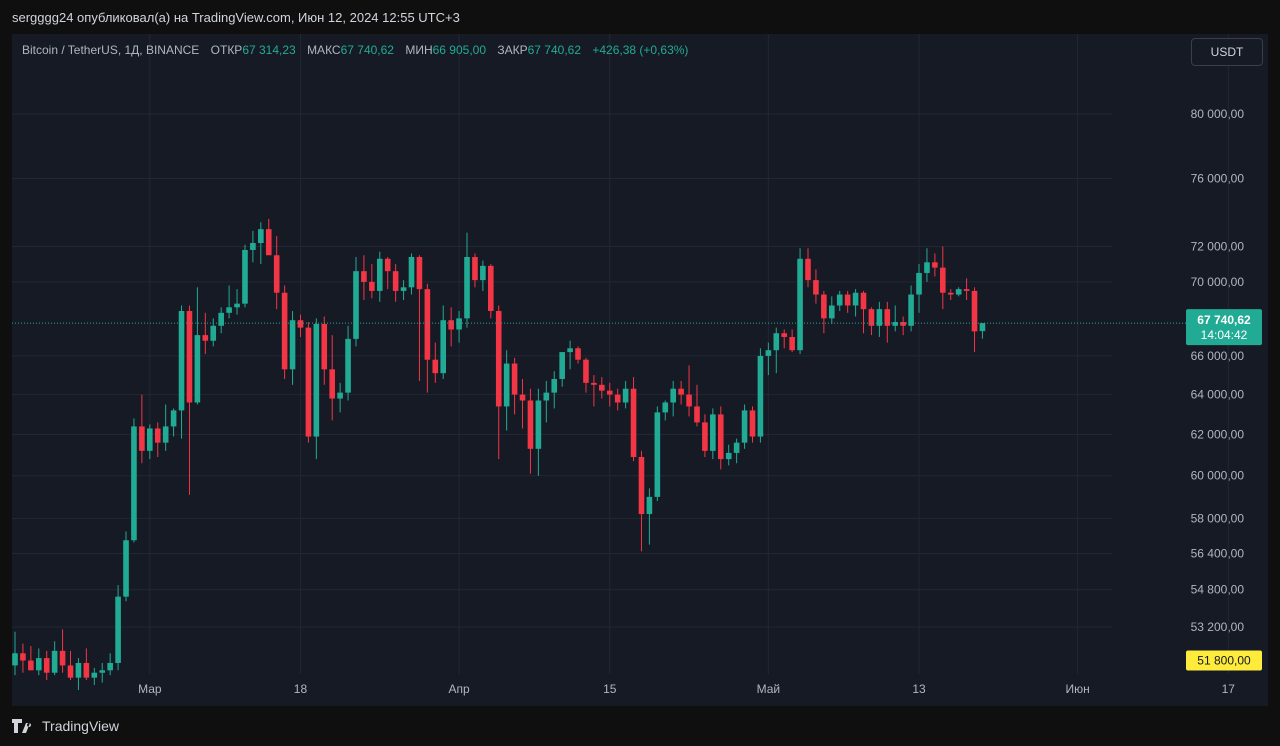 Image resolution: width=1280 pixels, height=746 pixels. I want to click on x-tick-label: Июн, so click(1077, 689).